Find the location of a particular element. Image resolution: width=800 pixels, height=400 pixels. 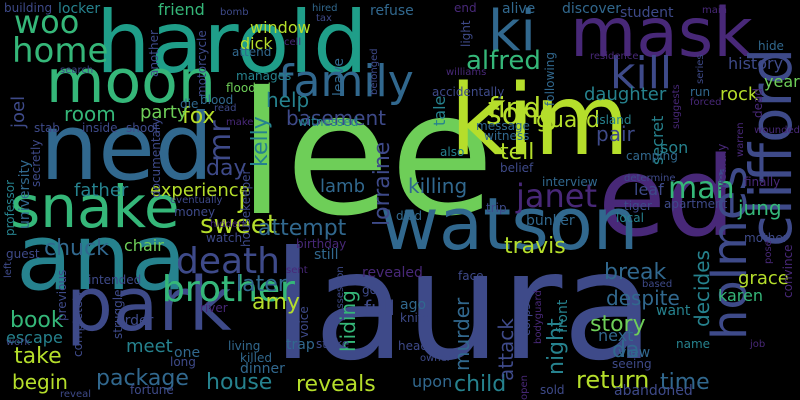

cloud-word: watson is located at coordinates (509, 224).